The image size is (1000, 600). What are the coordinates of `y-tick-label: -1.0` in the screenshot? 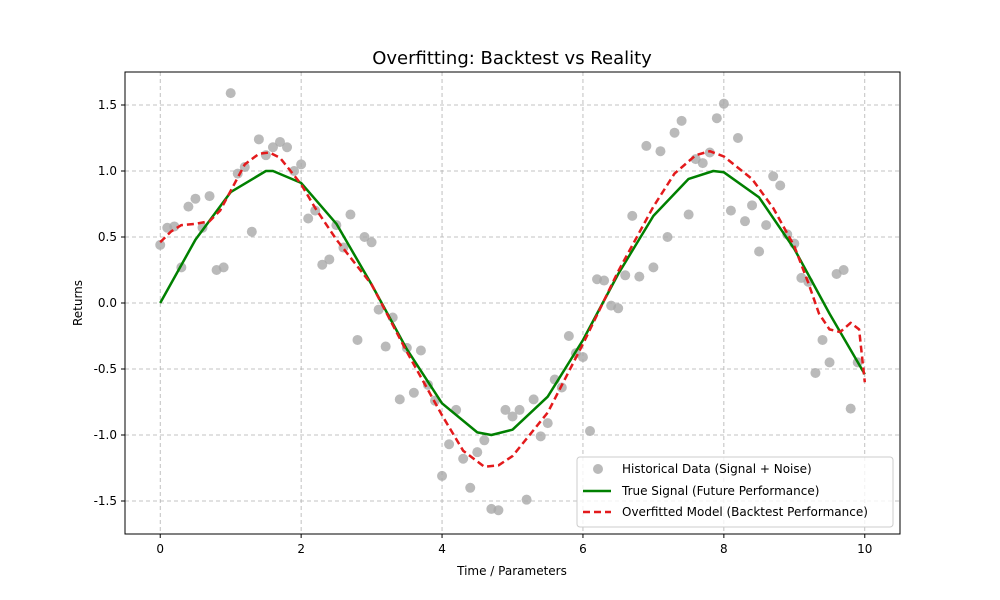 It's located at (105, 435).